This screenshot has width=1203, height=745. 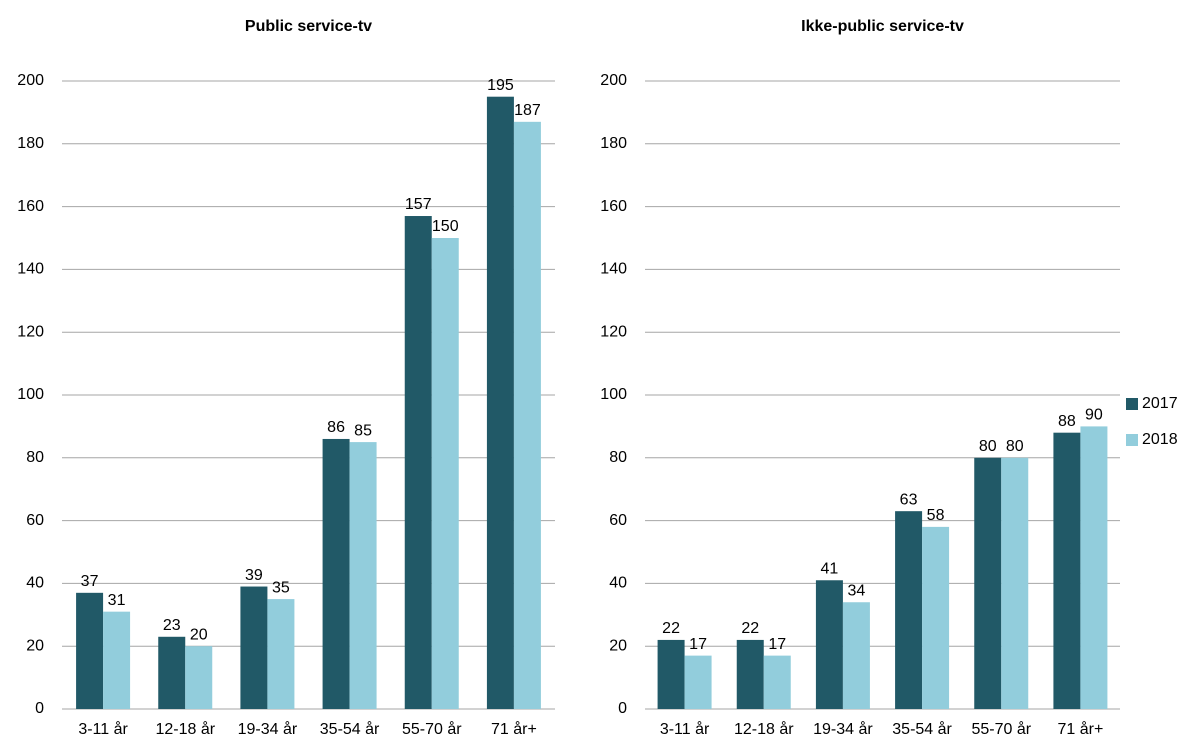 What do you see at coordinates (90, 581) in the screenshot?
I see `data-label: 37` at bounding box center [90, 581].